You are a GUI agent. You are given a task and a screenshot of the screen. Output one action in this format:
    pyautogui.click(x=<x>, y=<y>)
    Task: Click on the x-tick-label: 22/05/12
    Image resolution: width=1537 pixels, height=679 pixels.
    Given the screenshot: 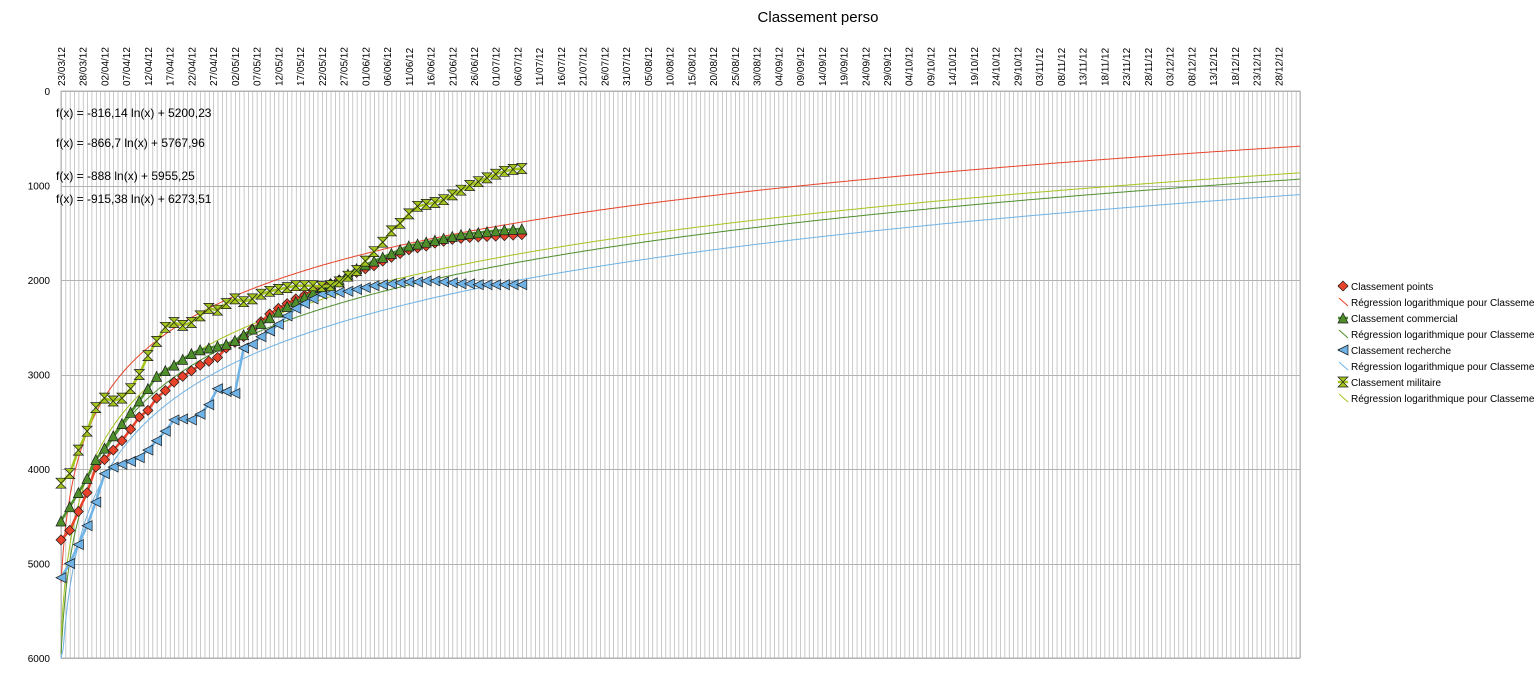 What is the action you would take?
    pyautogui.click(x=323, y=66)
    